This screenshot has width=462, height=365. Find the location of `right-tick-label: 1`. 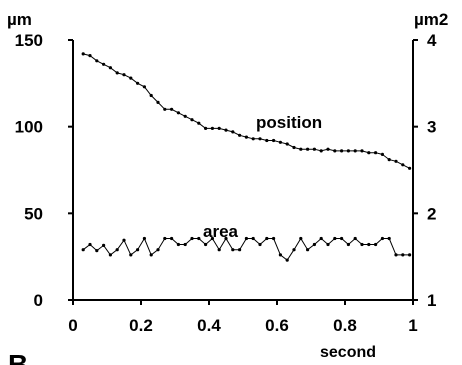

right-tick-label: 1 is located at coordinates (431, 300).